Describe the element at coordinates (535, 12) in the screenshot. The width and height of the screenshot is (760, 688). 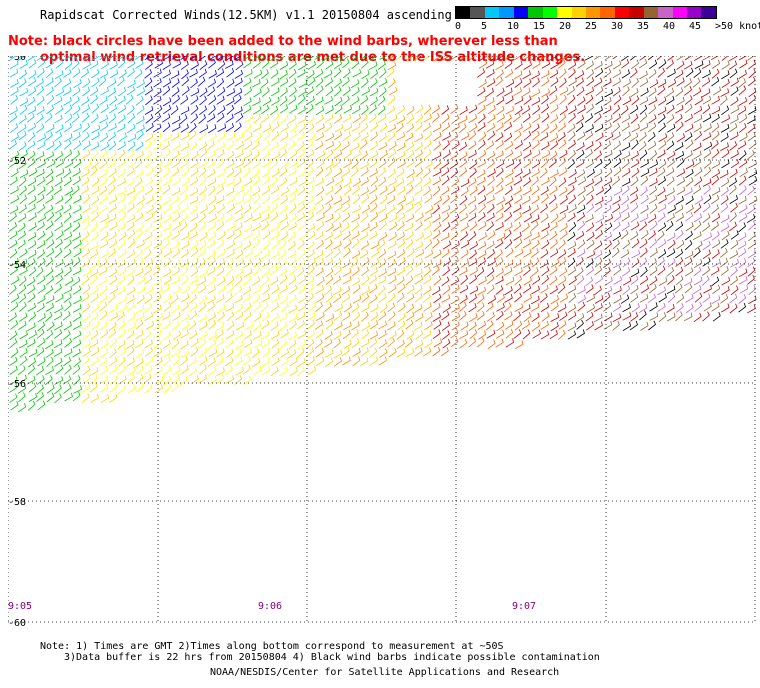
I see `colorbar-swatch` at that location.